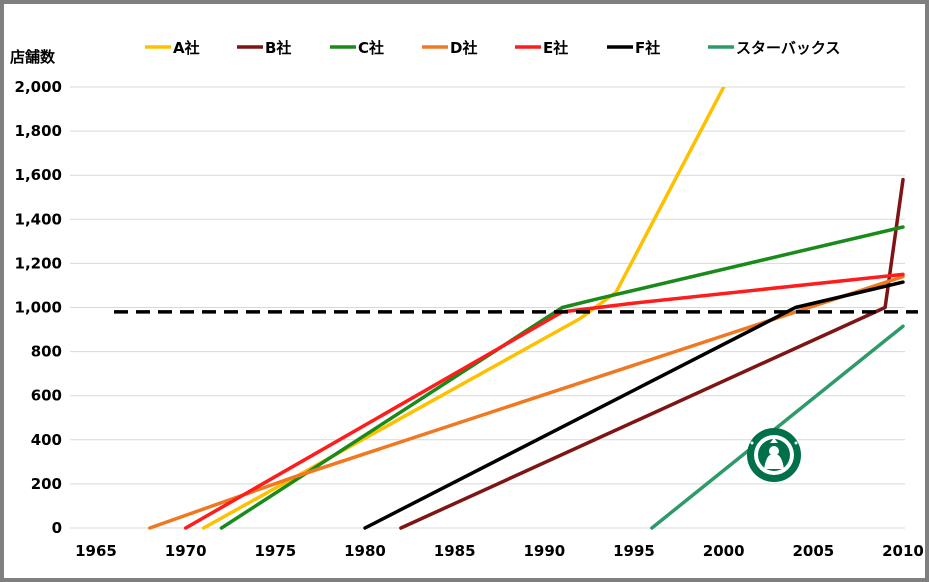  I want to click on legend-label: A社, so click(186, 48).